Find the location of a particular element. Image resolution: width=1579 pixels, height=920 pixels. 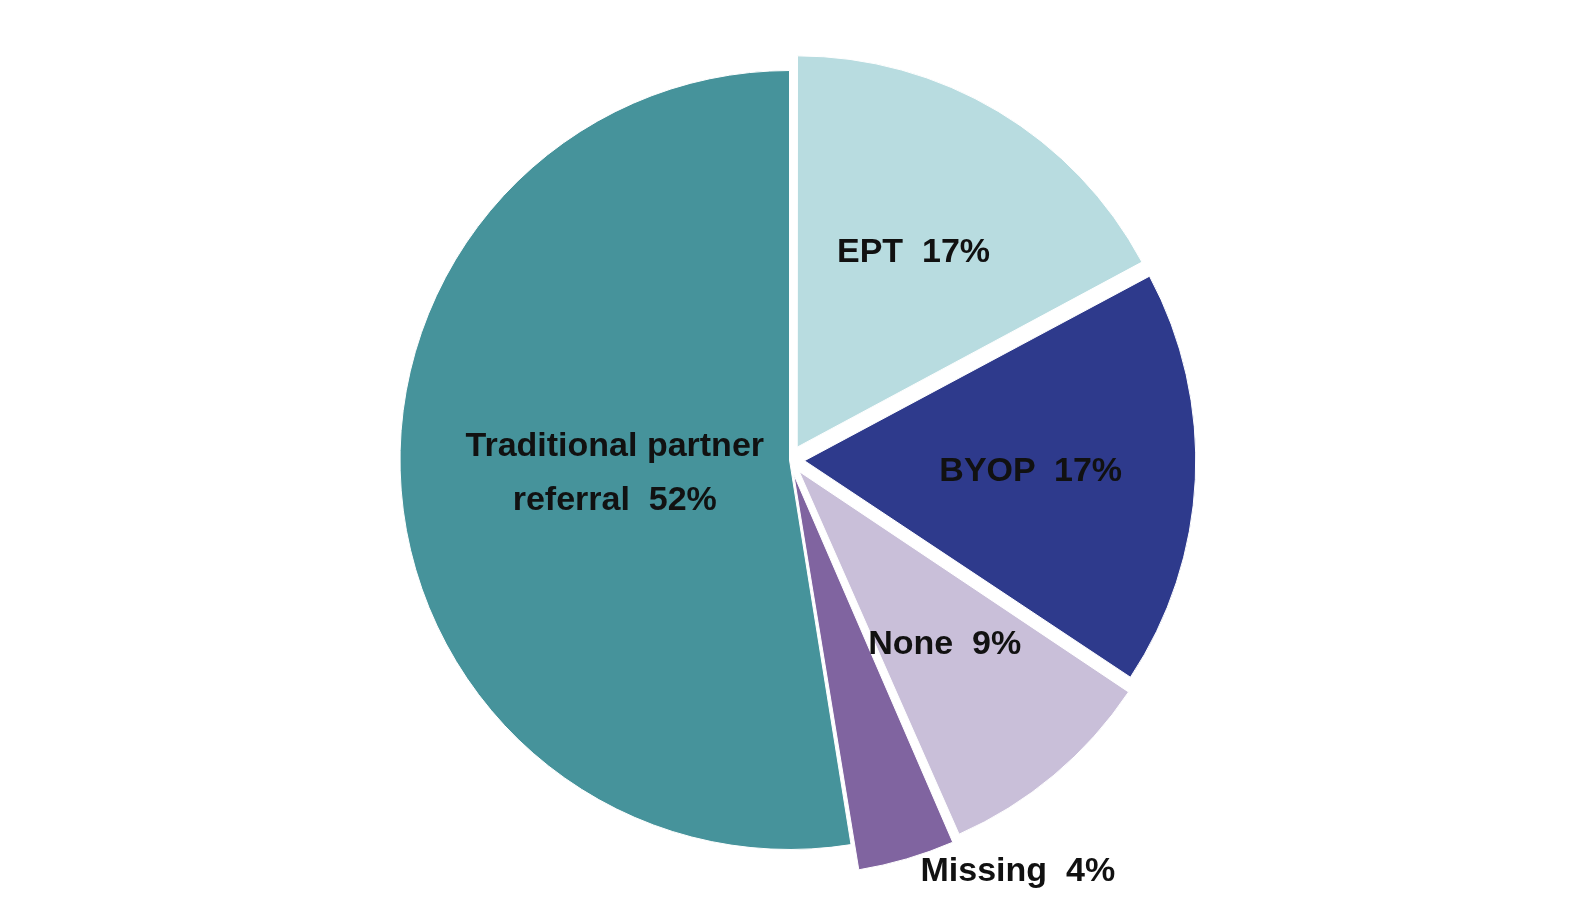

slice-label: Traditional partner referral 52% is located at coordinates (615, 471).